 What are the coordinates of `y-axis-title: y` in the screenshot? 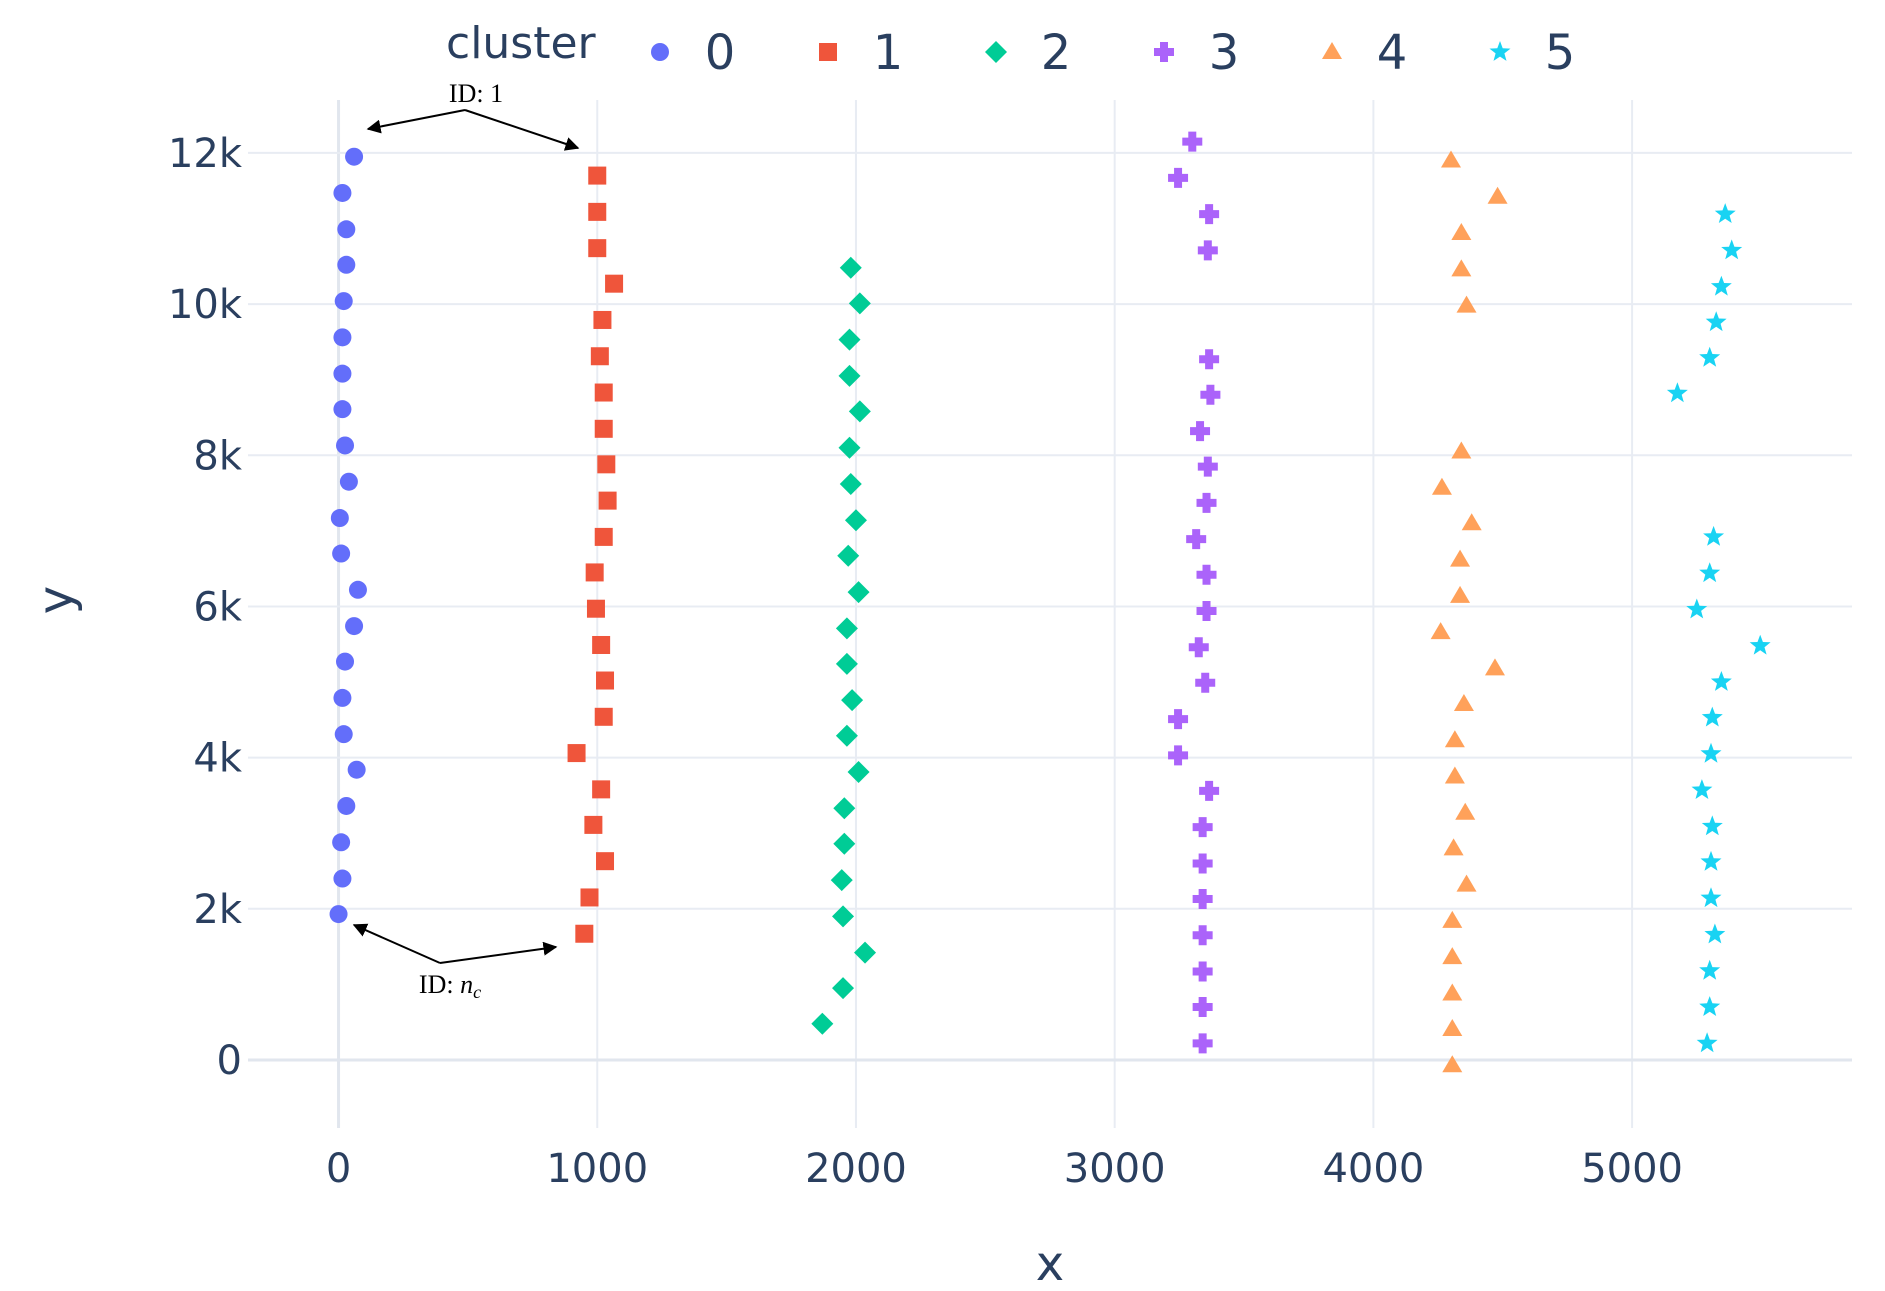 It's located at (56, 600).